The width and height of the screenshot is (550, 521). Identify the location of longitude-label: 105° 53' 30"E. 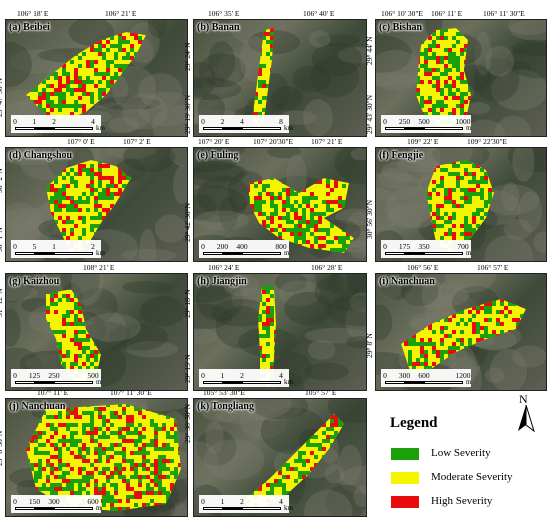
(224, 392).